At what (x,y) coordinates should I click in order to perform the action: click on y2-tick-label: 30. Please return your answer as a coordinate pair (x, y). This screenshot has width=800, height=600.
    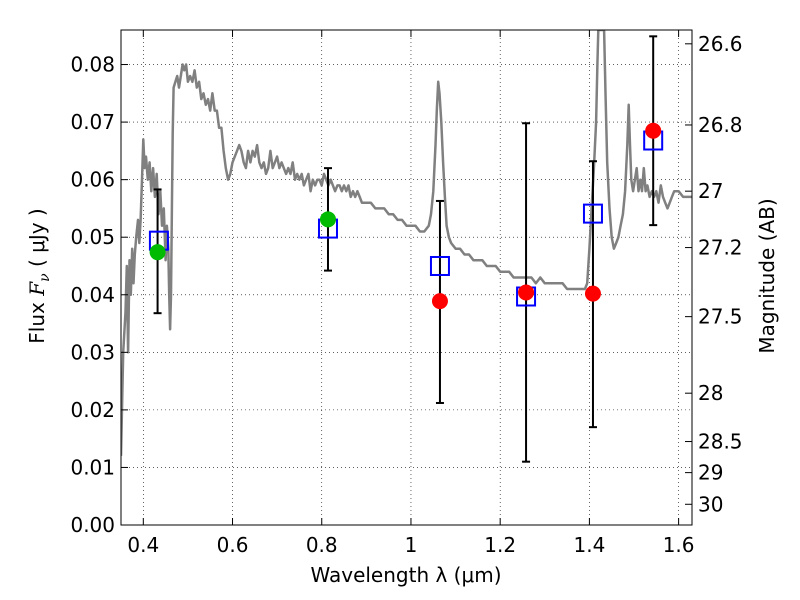
    Looking at the image, I should click on (710, 504).